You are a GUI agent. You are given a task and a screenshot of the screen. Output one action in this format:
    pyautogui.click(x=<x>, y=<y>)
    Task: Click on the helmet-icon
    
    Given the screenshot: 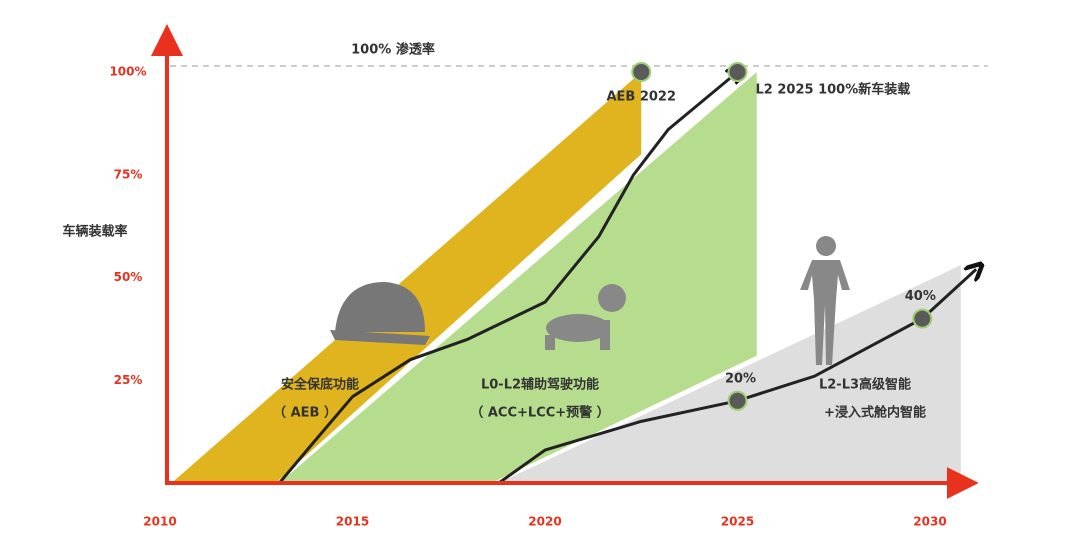 What is the action you would take?
    pyautogui.click(x=380, y=313)
    